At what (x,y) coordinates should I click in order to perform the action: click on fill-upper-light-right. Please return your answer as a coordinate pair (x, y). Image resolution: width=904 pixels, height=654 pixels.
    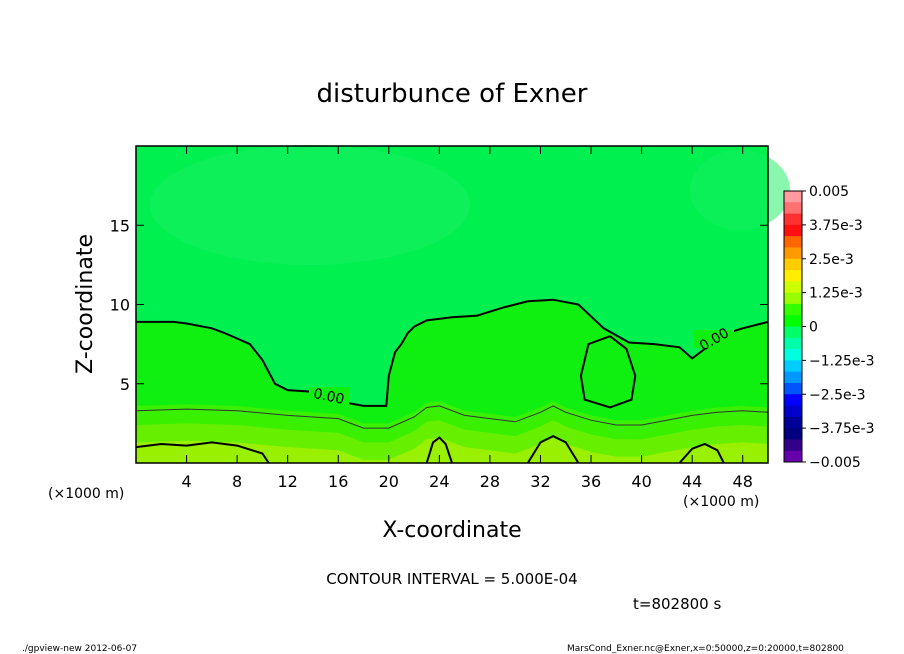
    Looking at the image, I should click on (740, 190).